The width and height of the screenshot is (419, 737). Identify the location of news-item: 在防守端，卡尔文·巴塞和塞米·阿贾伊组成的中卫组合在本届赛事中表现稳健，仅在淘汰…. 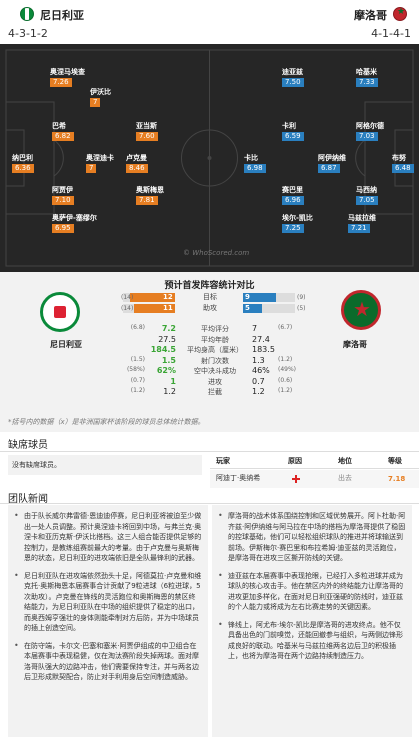
(108, 662).